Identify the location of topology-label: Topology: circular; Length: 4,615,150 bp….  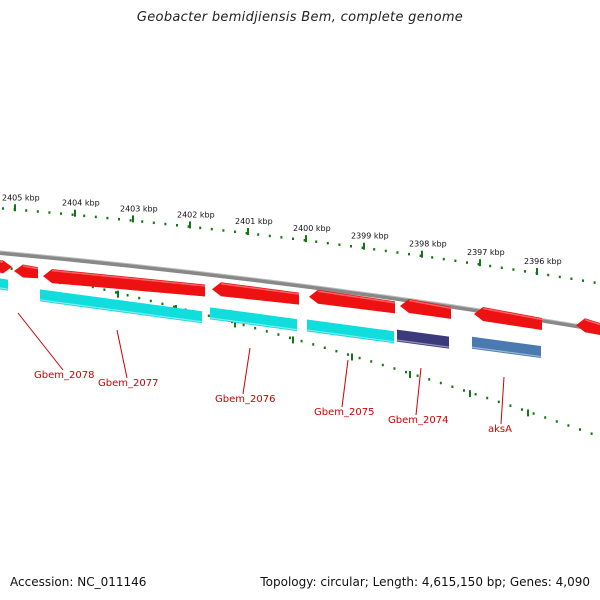
(425, 582).